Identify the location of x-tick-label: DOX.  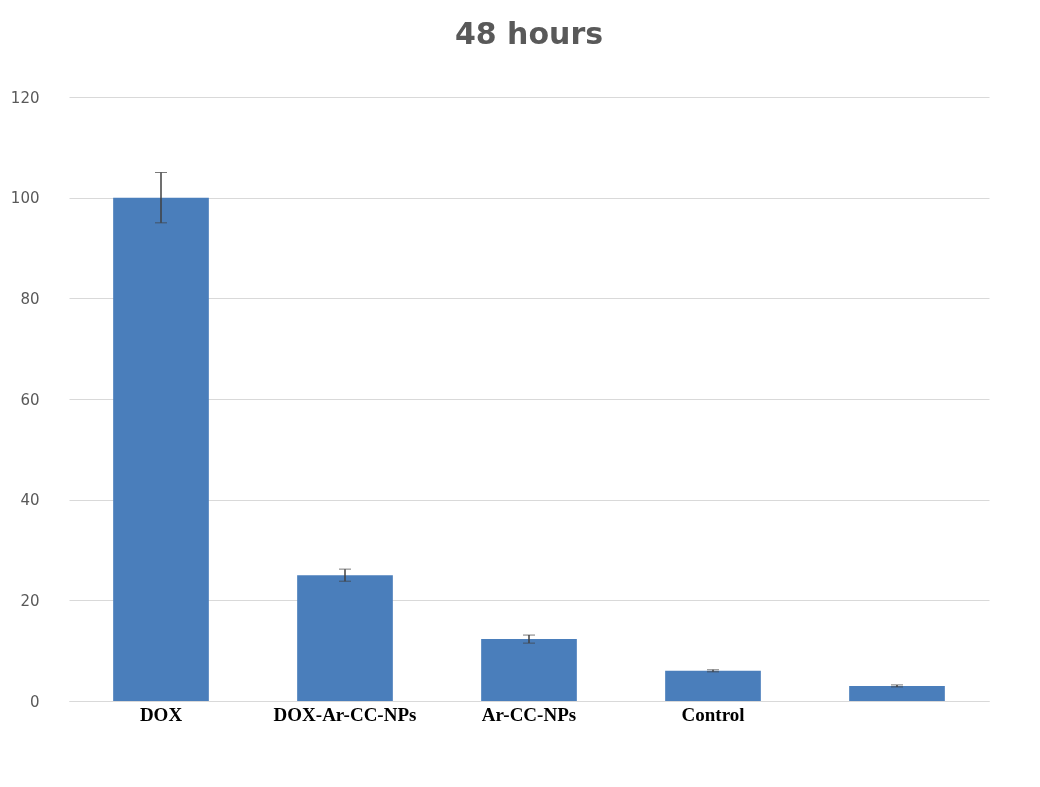
(161, 714).